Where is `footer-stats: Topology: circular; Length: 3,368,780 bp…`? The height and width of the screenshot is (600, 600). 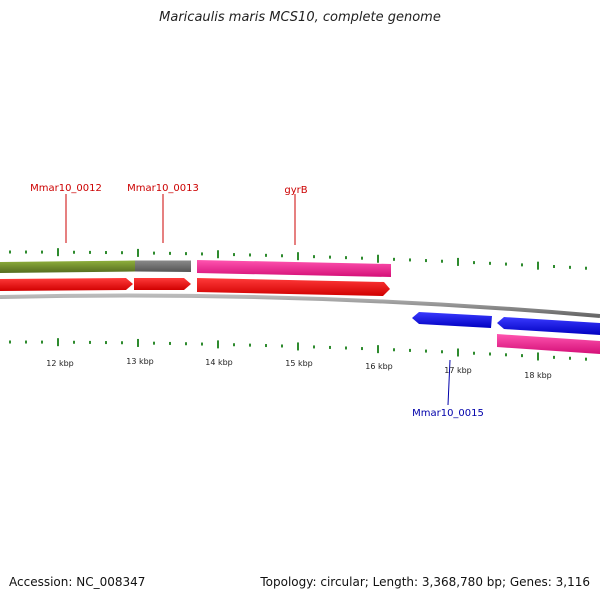 footer-stats: Topology: circular; Length: 3,368,780 bp… is located at coordinates (425, 582).